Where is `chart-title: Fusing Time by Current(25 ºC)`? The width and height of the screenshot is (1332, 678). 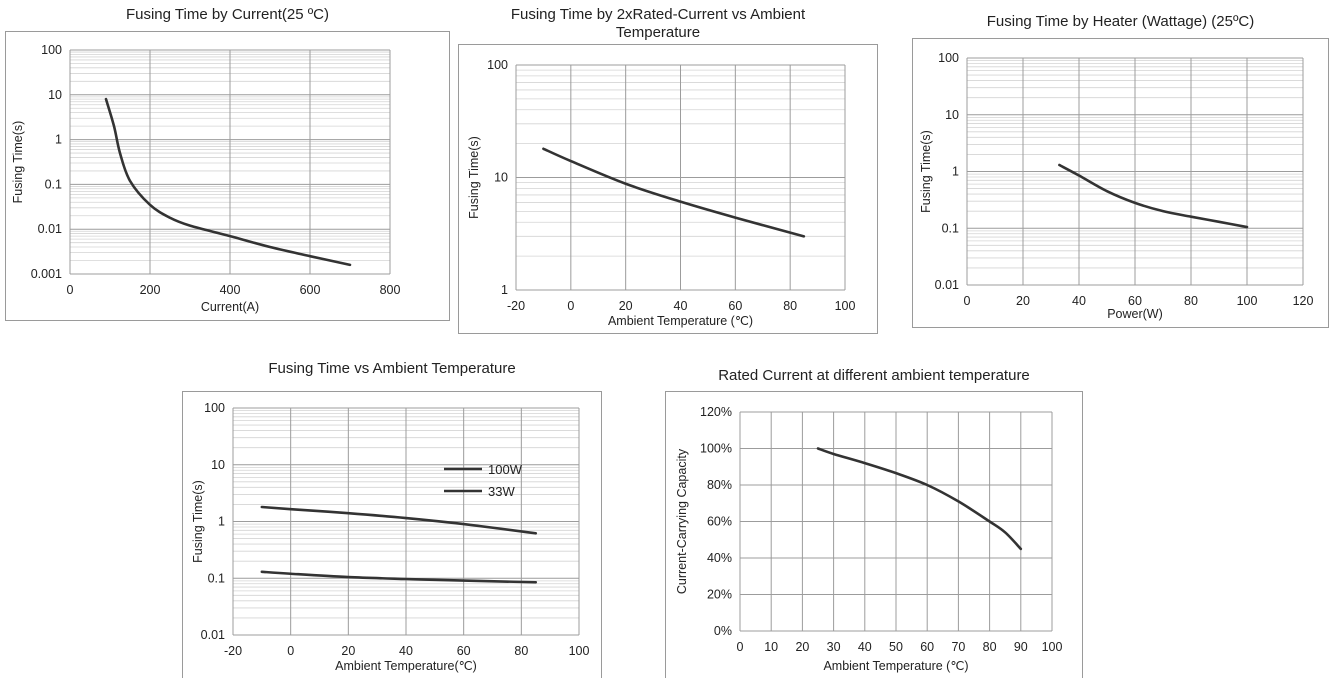 chart-title: Fusing Time by Current(25 ºC) is located at coordinates (227, 14).